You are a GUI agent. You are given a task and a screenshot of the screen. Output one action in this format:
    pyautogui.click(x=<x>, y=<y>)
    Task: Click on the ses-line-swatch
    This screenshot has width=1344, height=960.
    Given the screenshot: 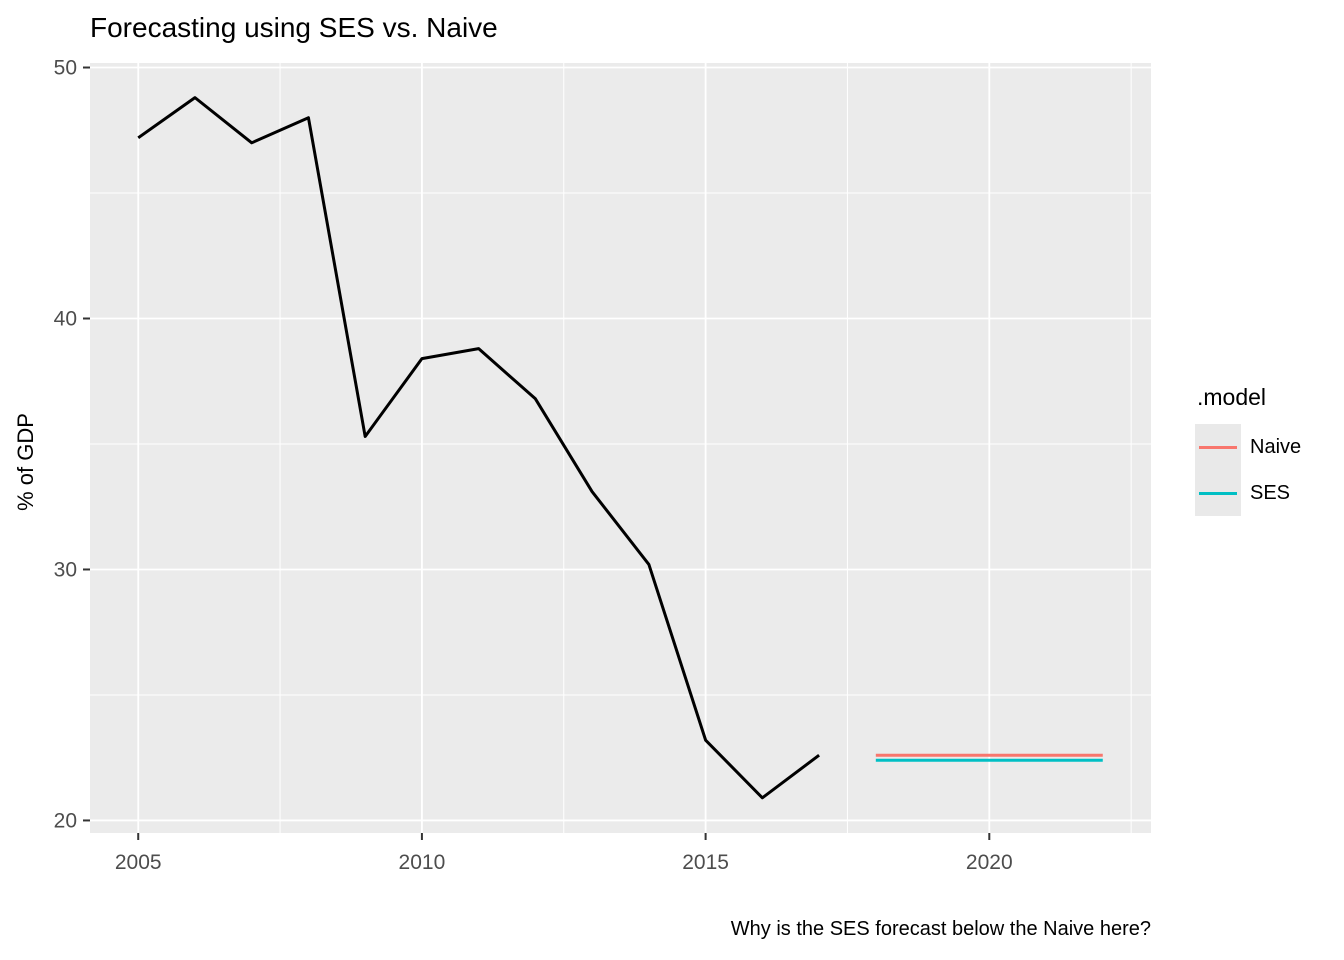 What is the action you would take?
    pyautogui.click(x=1218, y=493)
    